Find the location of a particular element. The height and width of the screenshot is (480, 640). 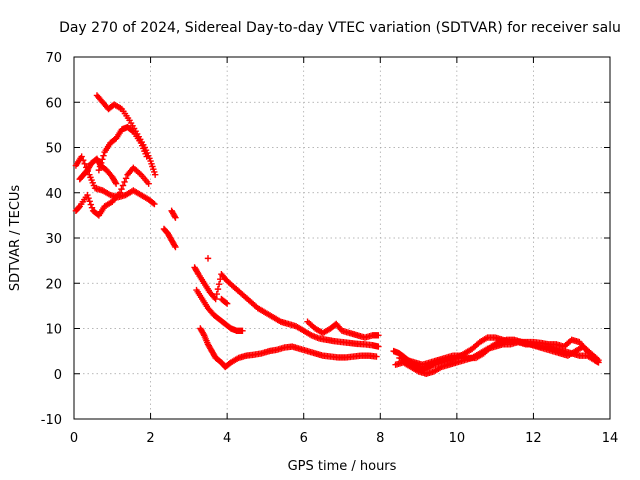

x-tick-label: 10 is located at coordinates (457, 438).